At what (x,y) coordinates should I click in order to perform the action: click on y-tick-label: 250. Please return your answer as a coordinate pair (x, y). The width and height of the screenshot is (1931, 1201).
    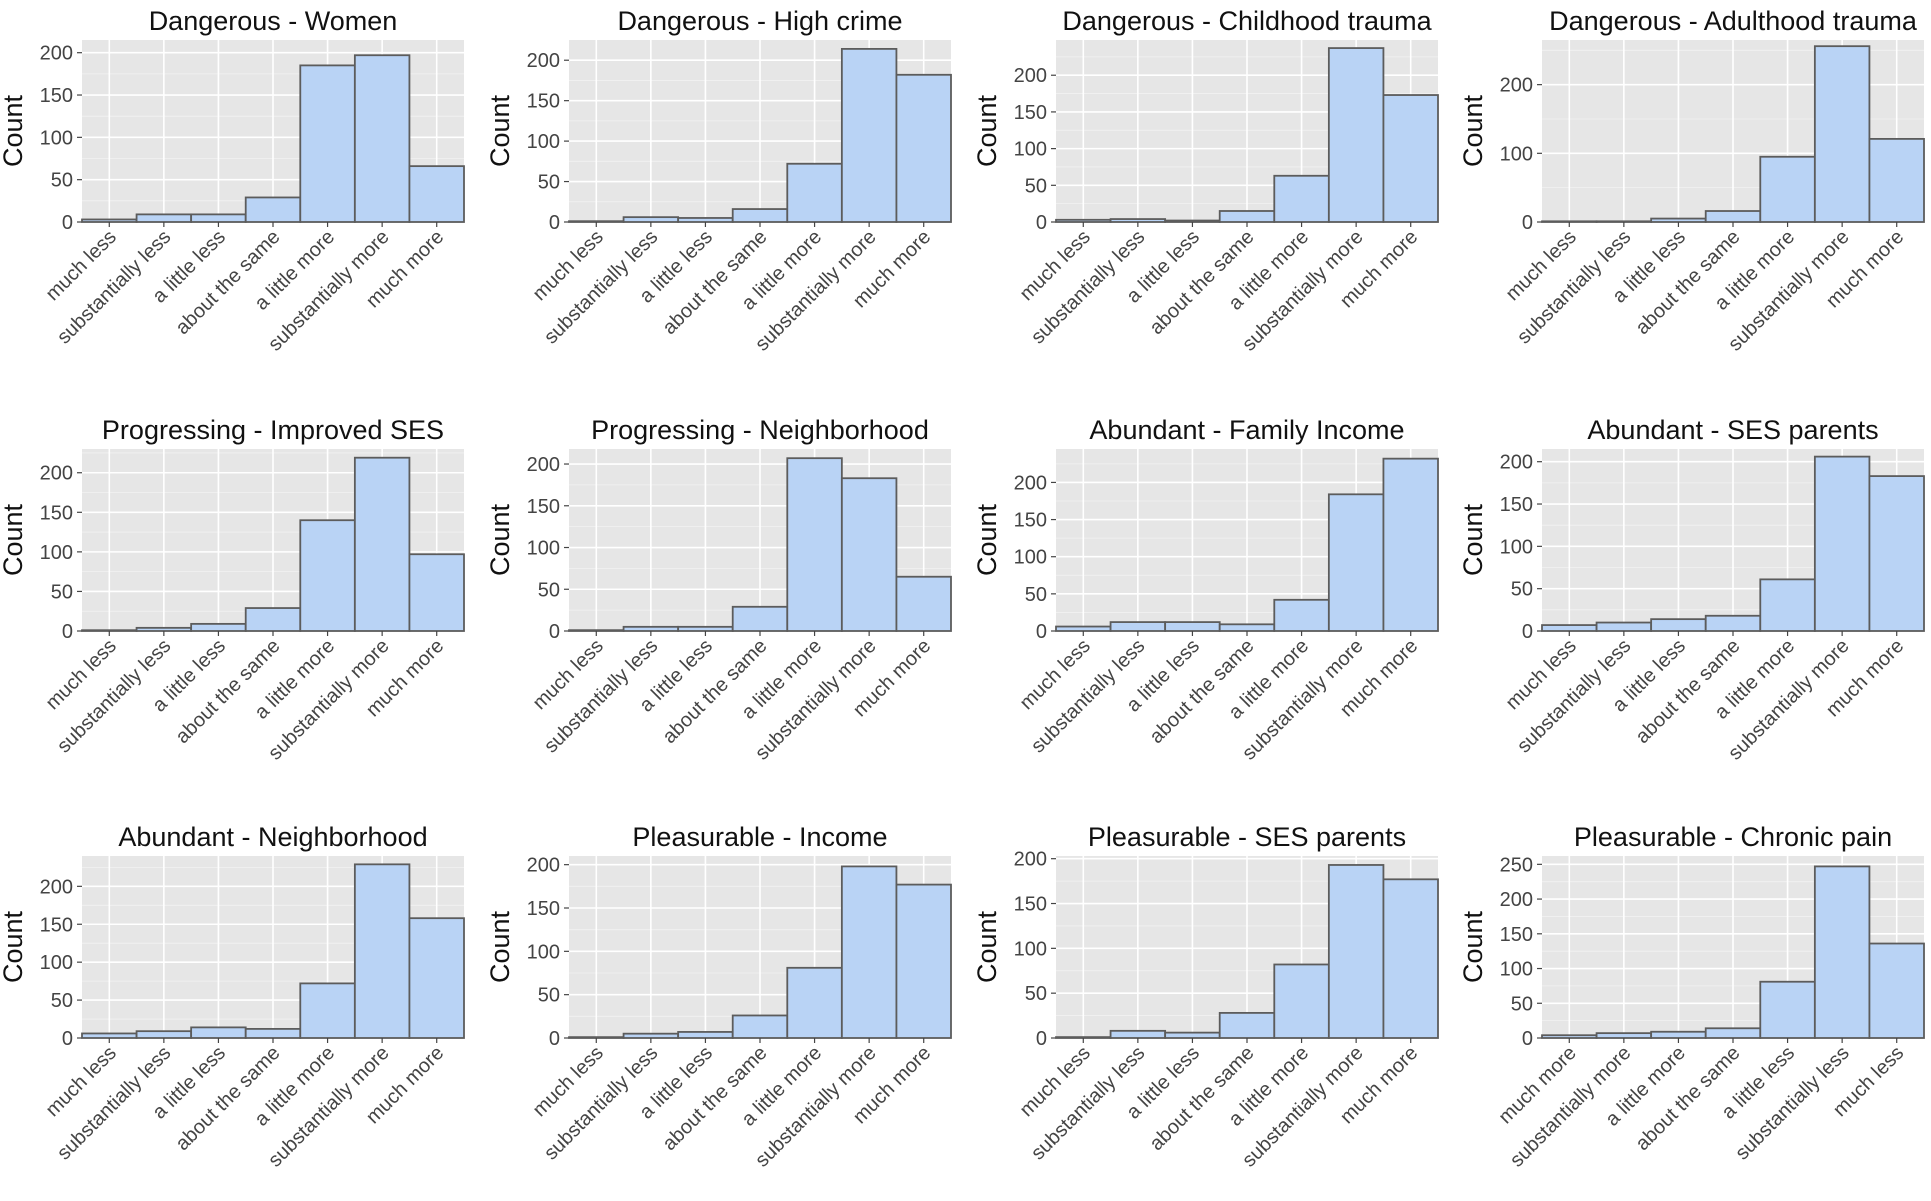
    Looking at the image, I should click on (1516, 865).